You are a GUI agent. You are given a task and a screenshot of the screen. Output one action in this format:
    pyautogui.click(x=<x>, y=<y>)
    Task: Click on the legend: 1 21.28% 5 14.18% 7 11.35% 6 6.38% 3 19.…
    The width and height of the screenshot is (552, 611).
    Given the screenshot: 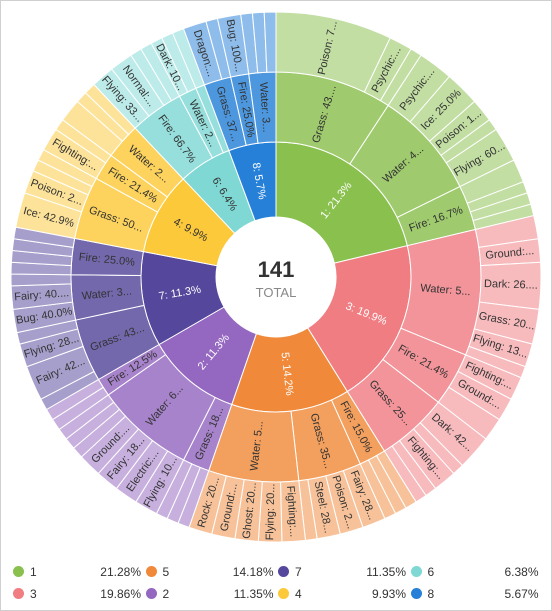 What is the action you would take?
    pyautogui.click(x=278, y=582)
    